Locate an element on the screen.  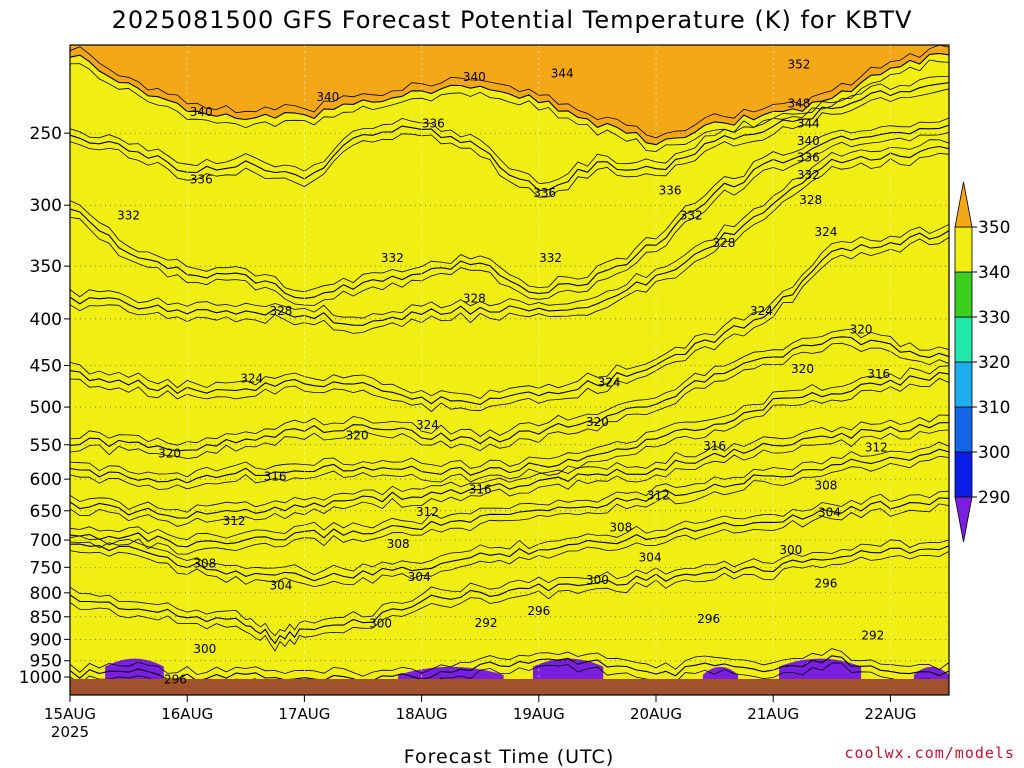
y-tick-label-450: 450 is located at coordinates (46, 366).